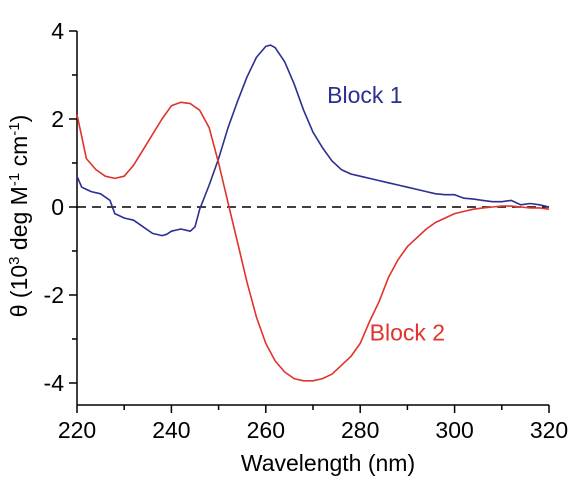 The height and width of the screenshot is (477, 574). I want to click on y-tick-label: -2, so click(54, 295).